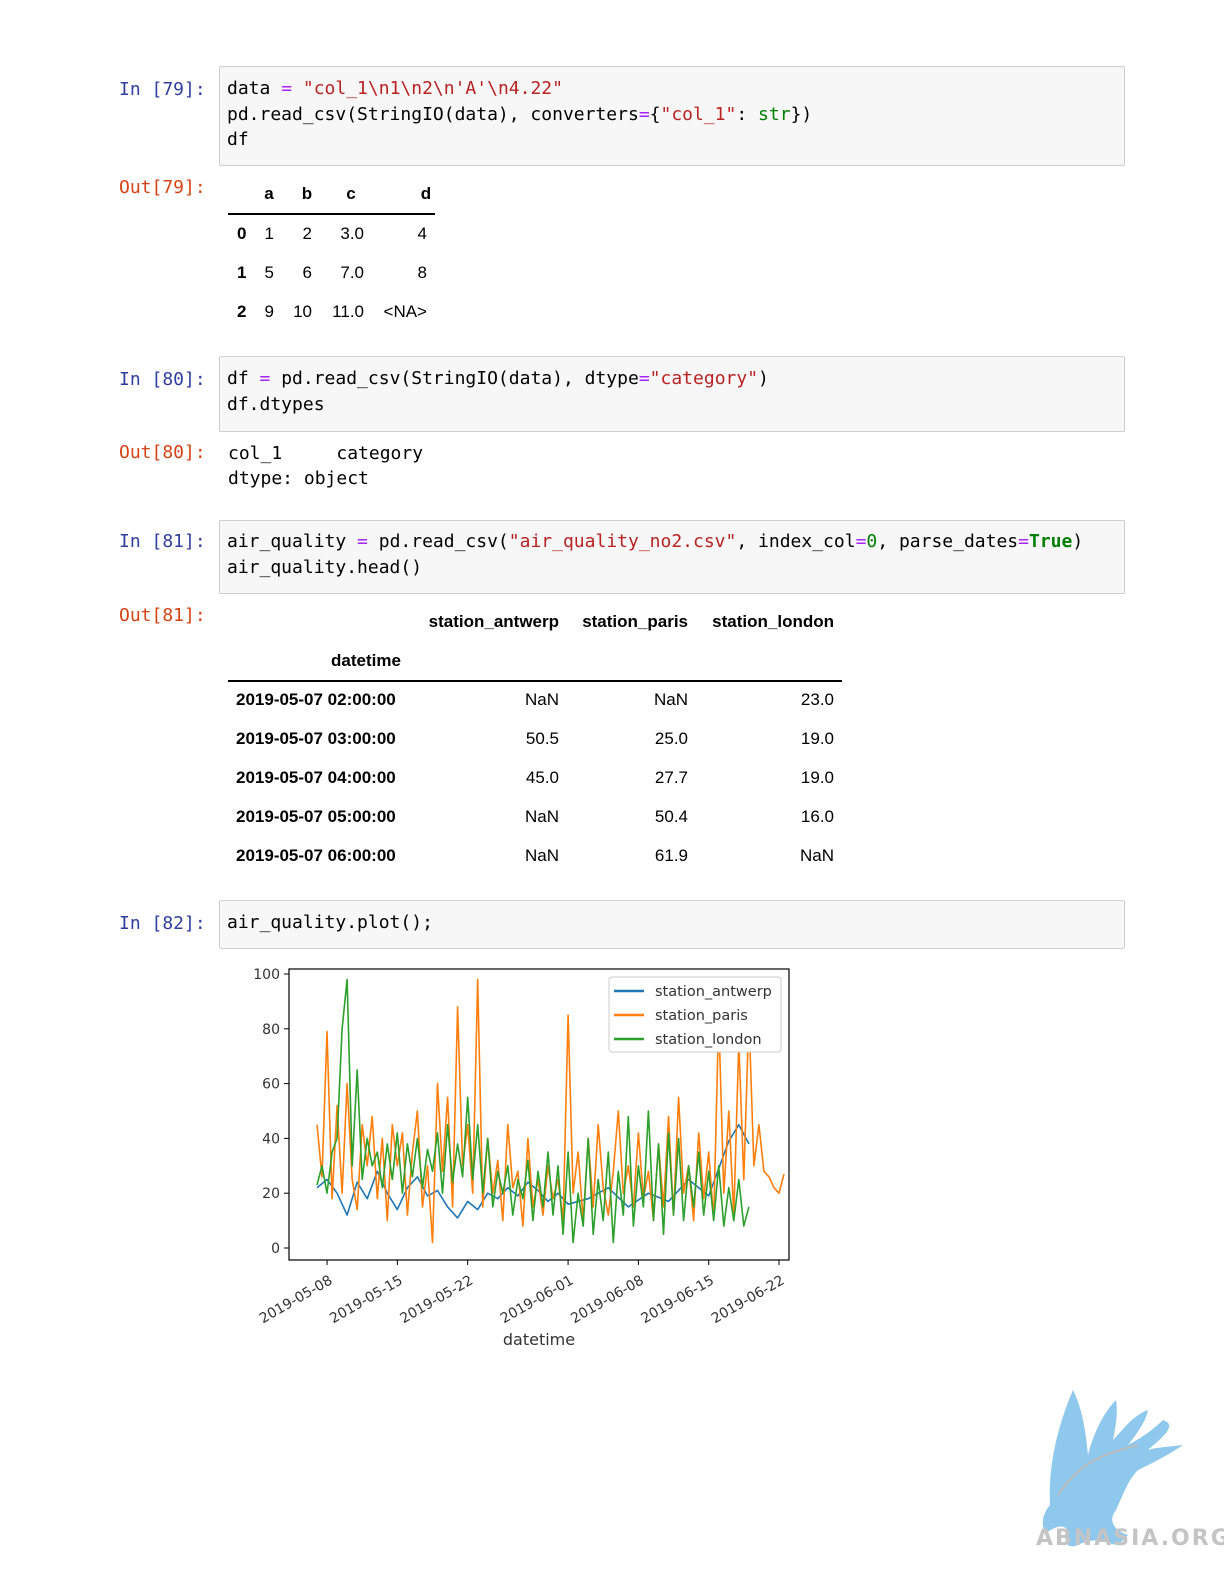 This screenshot has width=1224, height=1584. Describe the element at coordinates (242, 311) in the screenshot. I see `row-index: 2` at that location.